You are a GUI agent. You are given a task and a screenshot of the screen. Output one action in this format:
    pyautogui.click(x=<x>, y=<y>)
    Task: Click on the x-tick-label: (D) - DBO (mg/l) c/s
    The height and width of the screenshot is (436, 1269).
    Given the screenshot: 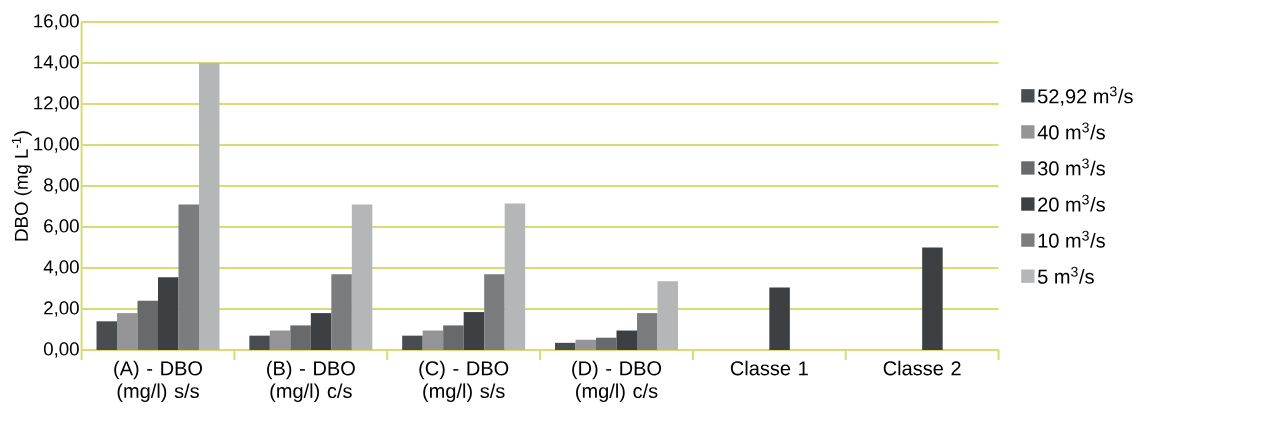 What is the action you would take?
    pyautogui.click(x=617, y=381)
    